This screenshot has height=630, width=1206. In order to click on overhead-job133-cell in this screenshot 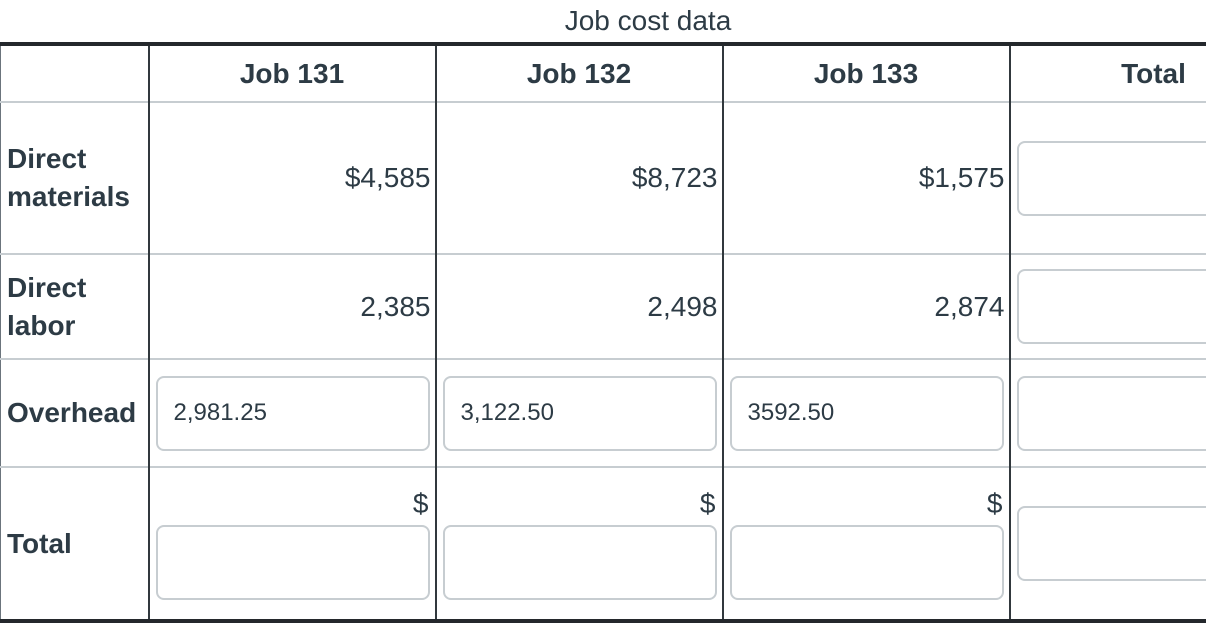, I will do `click(865, 412)`.